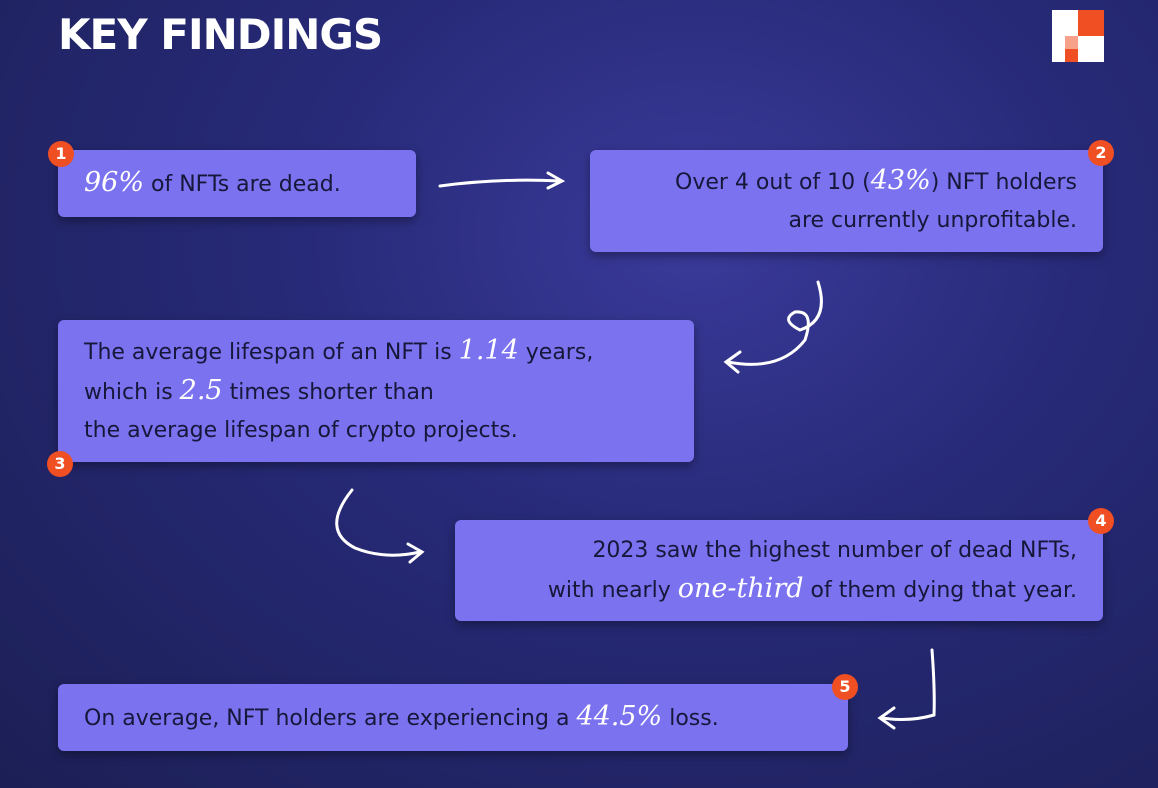 The width and height of the screenshot is (1158, 788). What do you see at coordinates (301, 430) in the screenshot?
I see `text: the average lifespan of crypto projects.` at bounding box center [301, 430].